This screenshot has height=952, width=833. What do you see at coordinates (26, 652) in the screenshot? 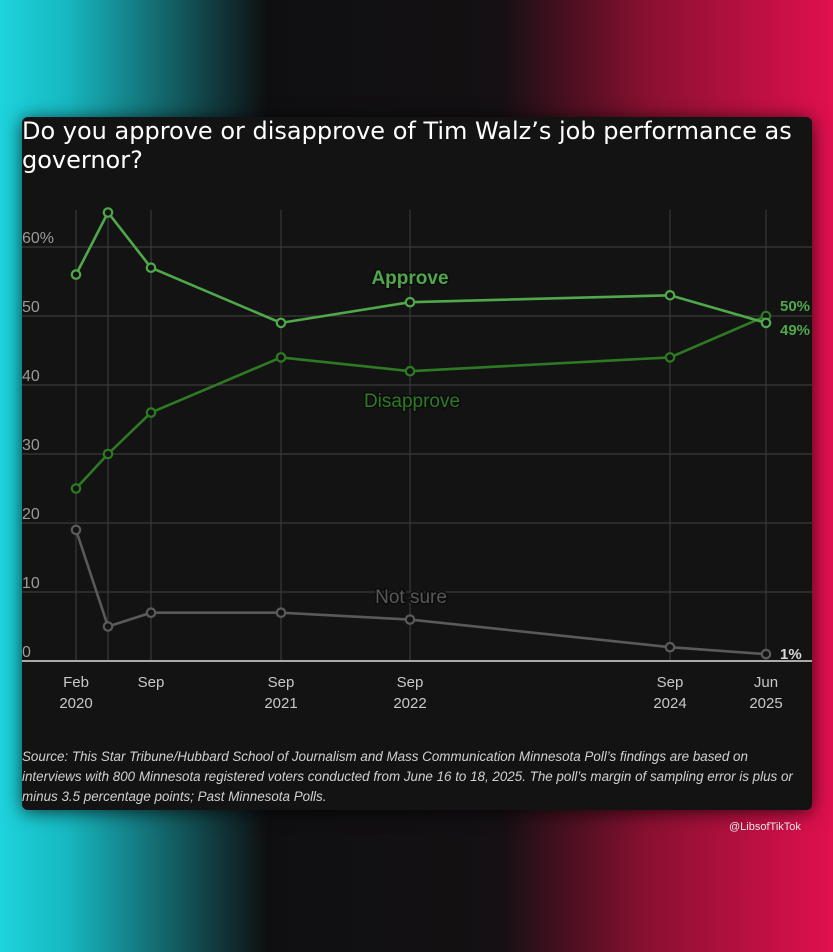
I see `y-tick-label: 0` at bounding box center [26, 652].